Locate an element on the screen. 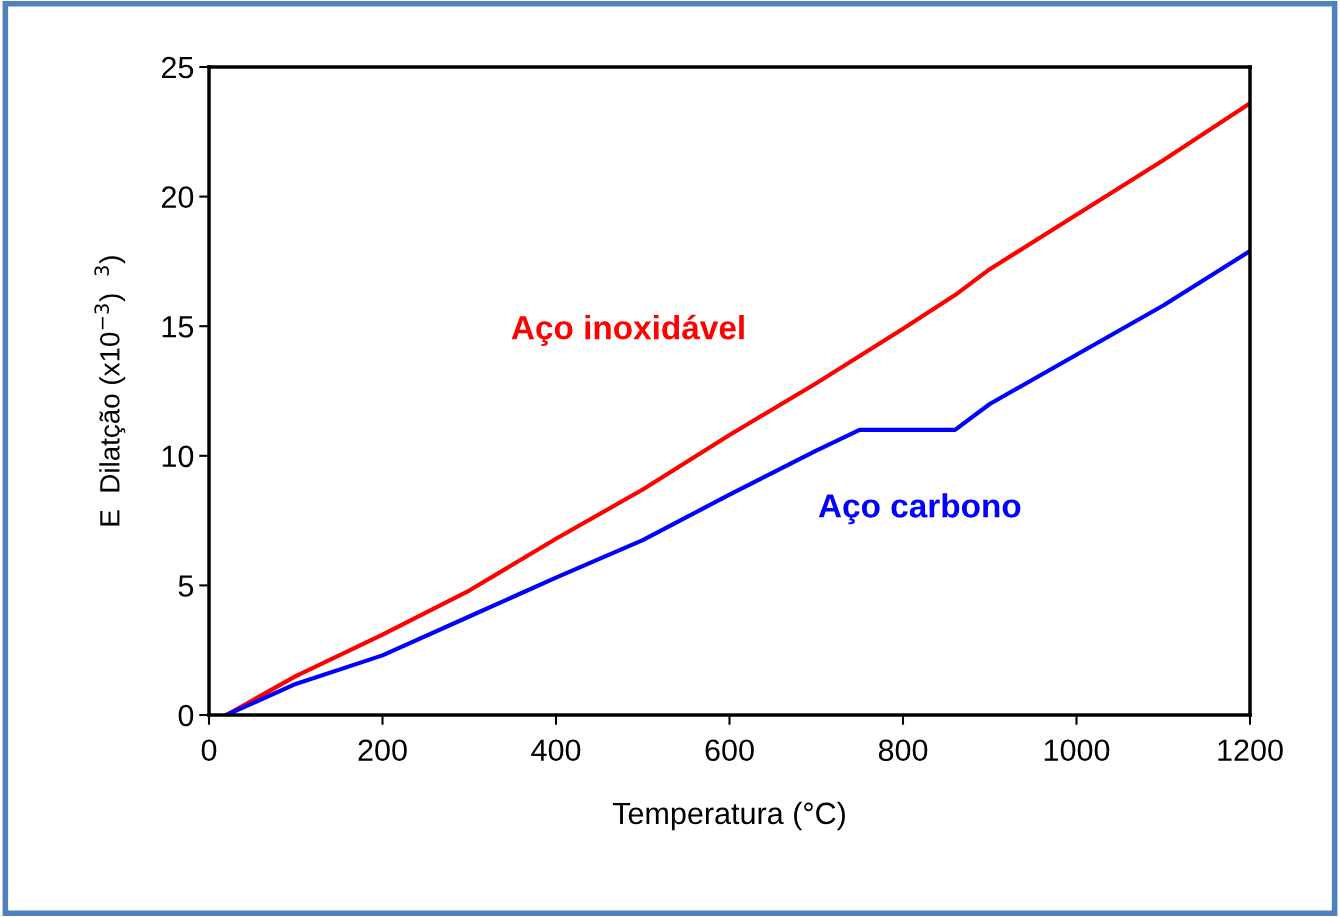  x-tick-label: 0 is located at coordinates (209, 750).